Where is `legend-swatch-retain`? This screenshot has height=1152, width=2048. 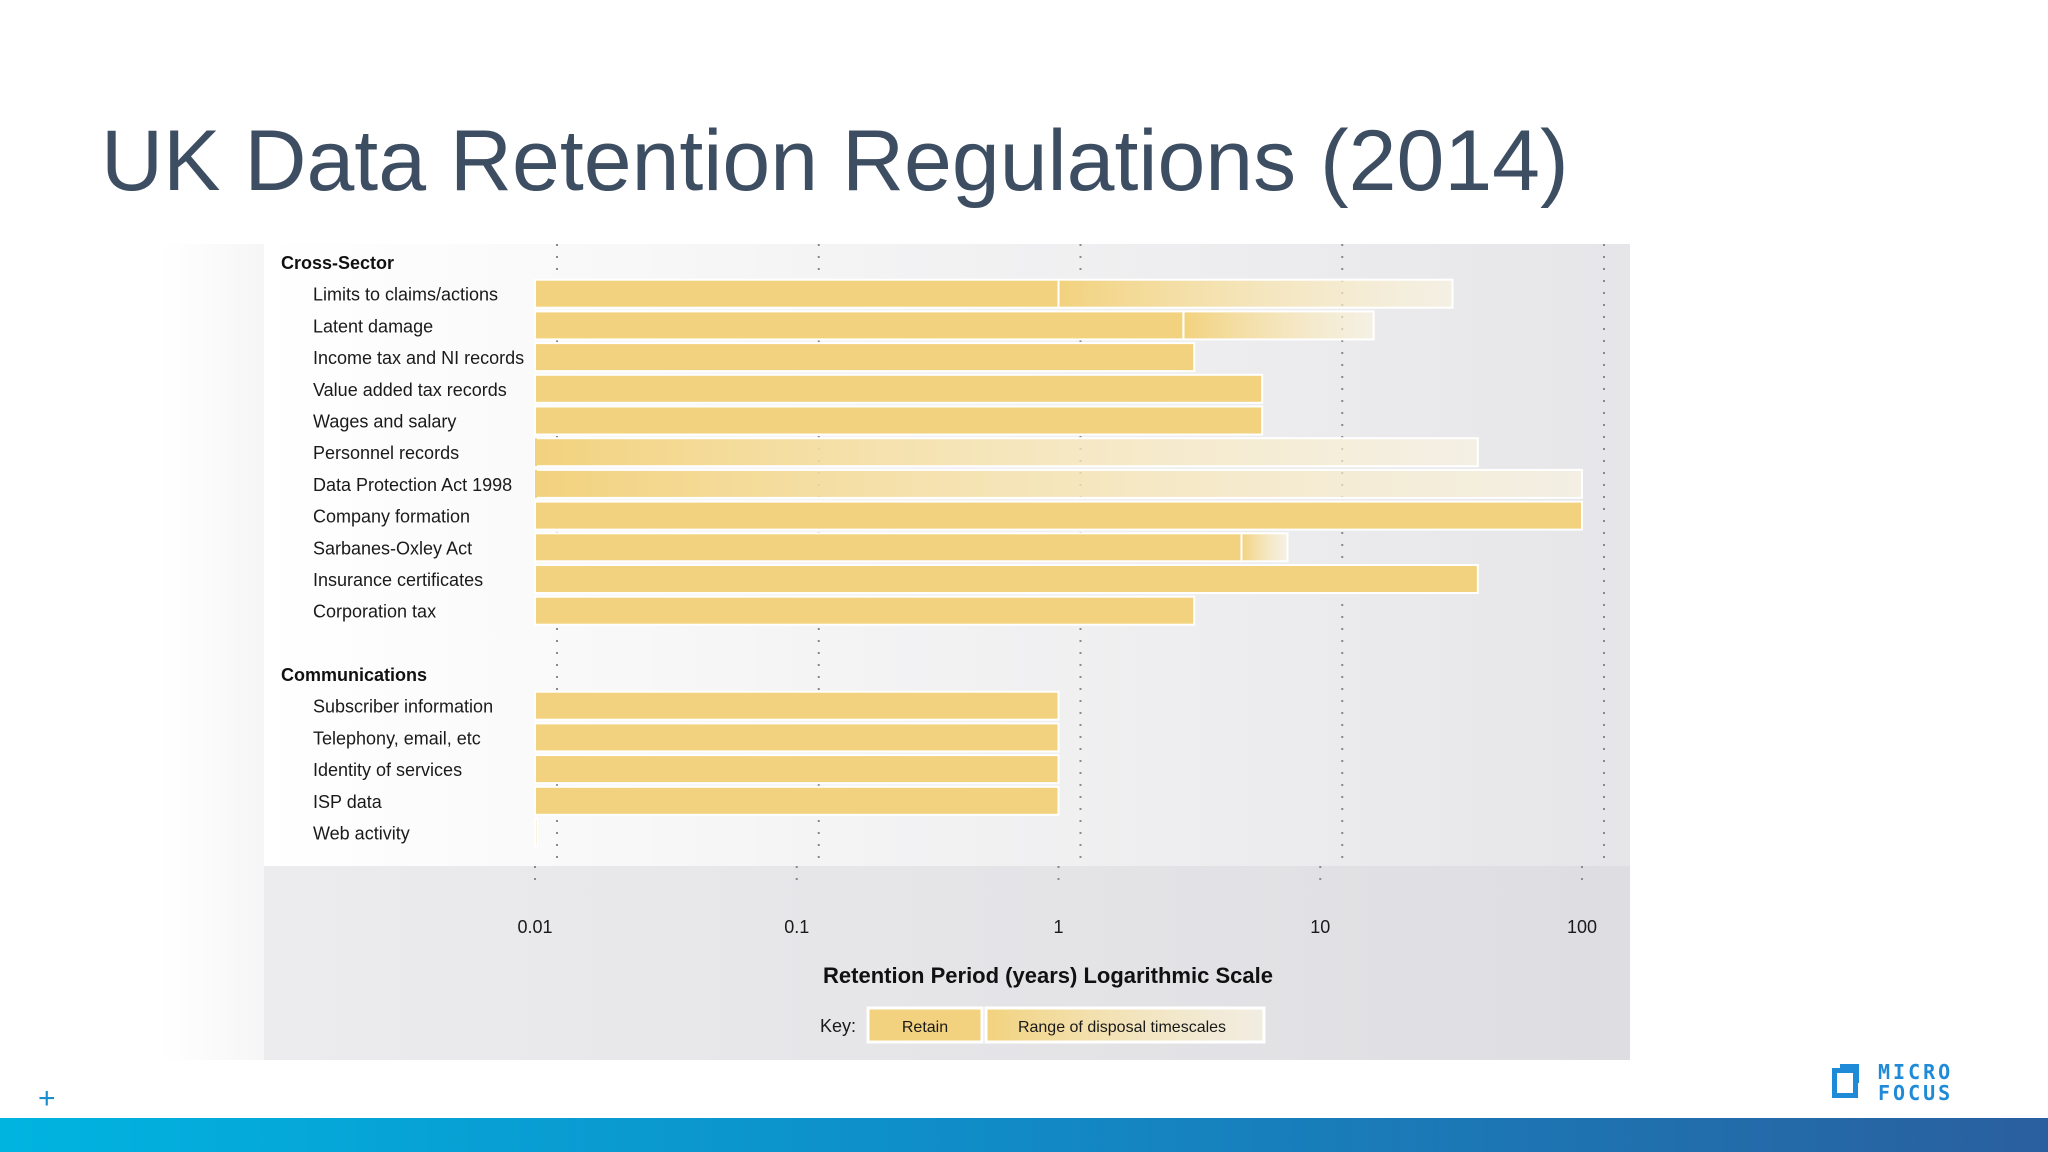 legend-swatch-retain is located at coordinates (925, 1025).